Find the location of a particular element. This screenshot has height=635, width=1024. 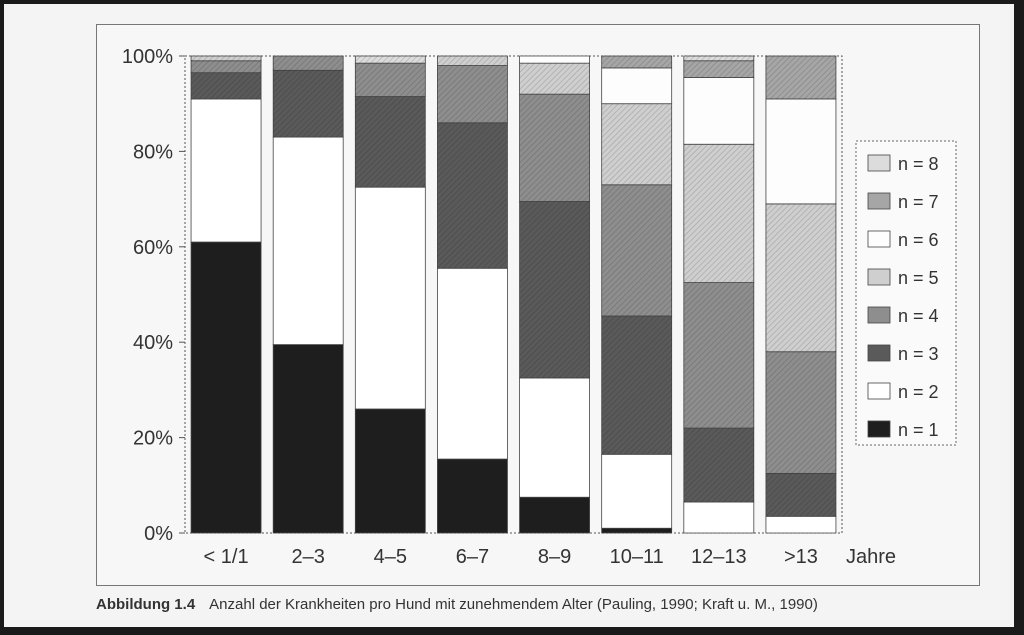

x-tick-label: < 1/1 is located at coordinates (226, 557).